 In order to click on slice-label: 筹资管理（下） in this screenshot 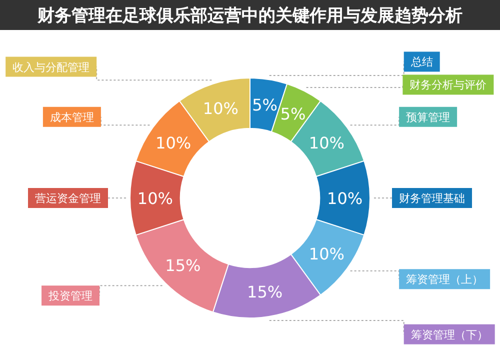, I will do `click(449, 335)`.